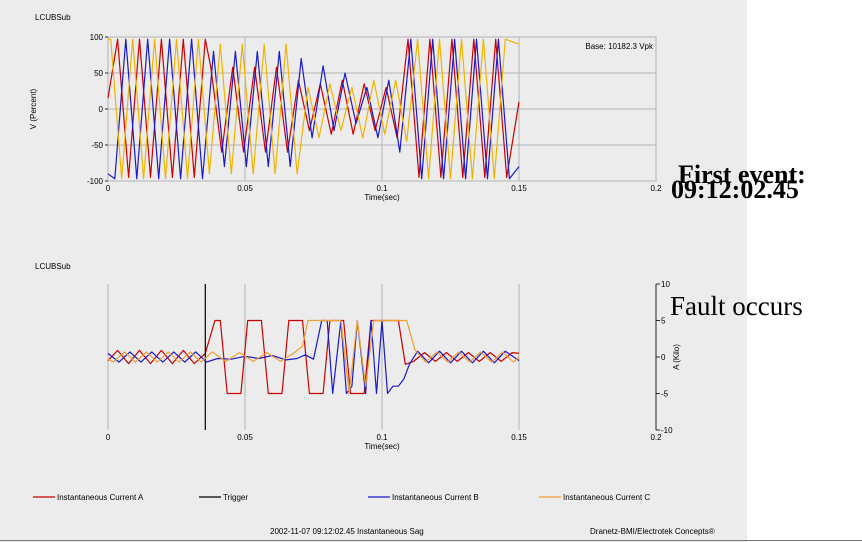 This screenshot has width=862, height=542. I want to click on y-axis-title-1: A (Kilo), so click(676, 357).